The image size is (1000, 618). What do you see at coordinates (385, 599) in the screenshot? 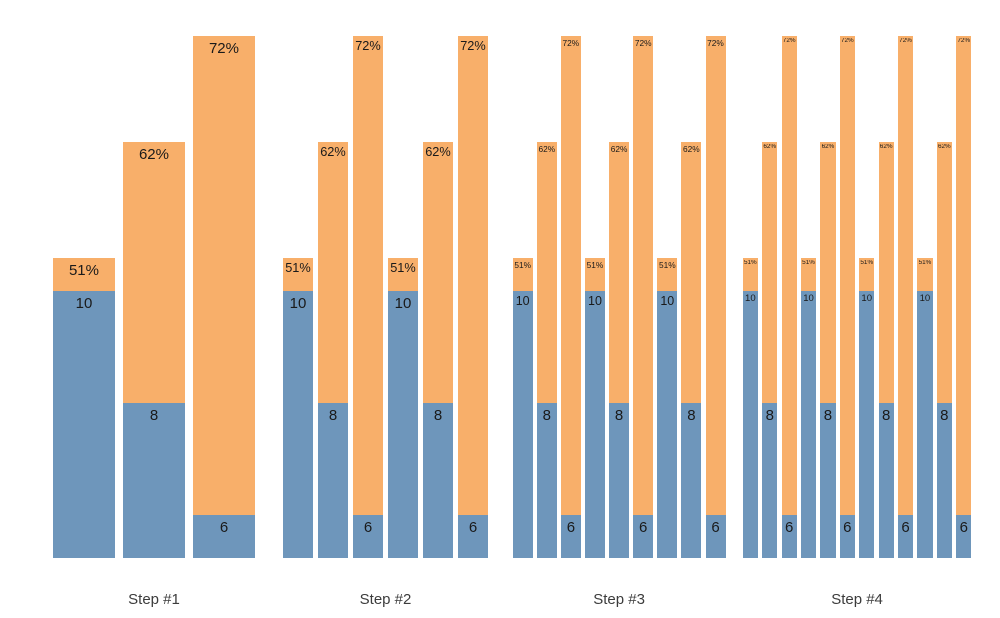
I see `group-label-2: Step #2` at bounding box center [385, 599].